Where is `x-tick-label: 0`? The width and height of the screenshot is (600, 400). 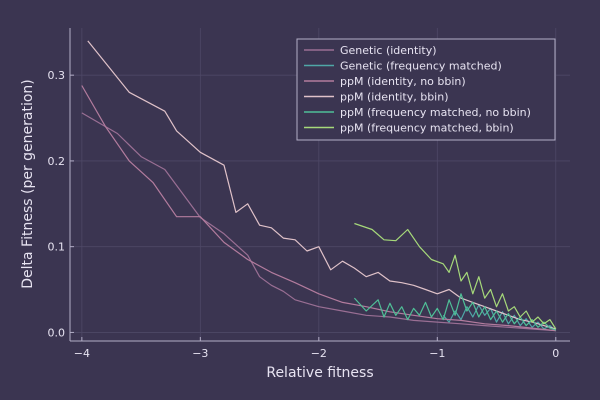 x-tick-label: 0 is located at coordinates (555, 353).